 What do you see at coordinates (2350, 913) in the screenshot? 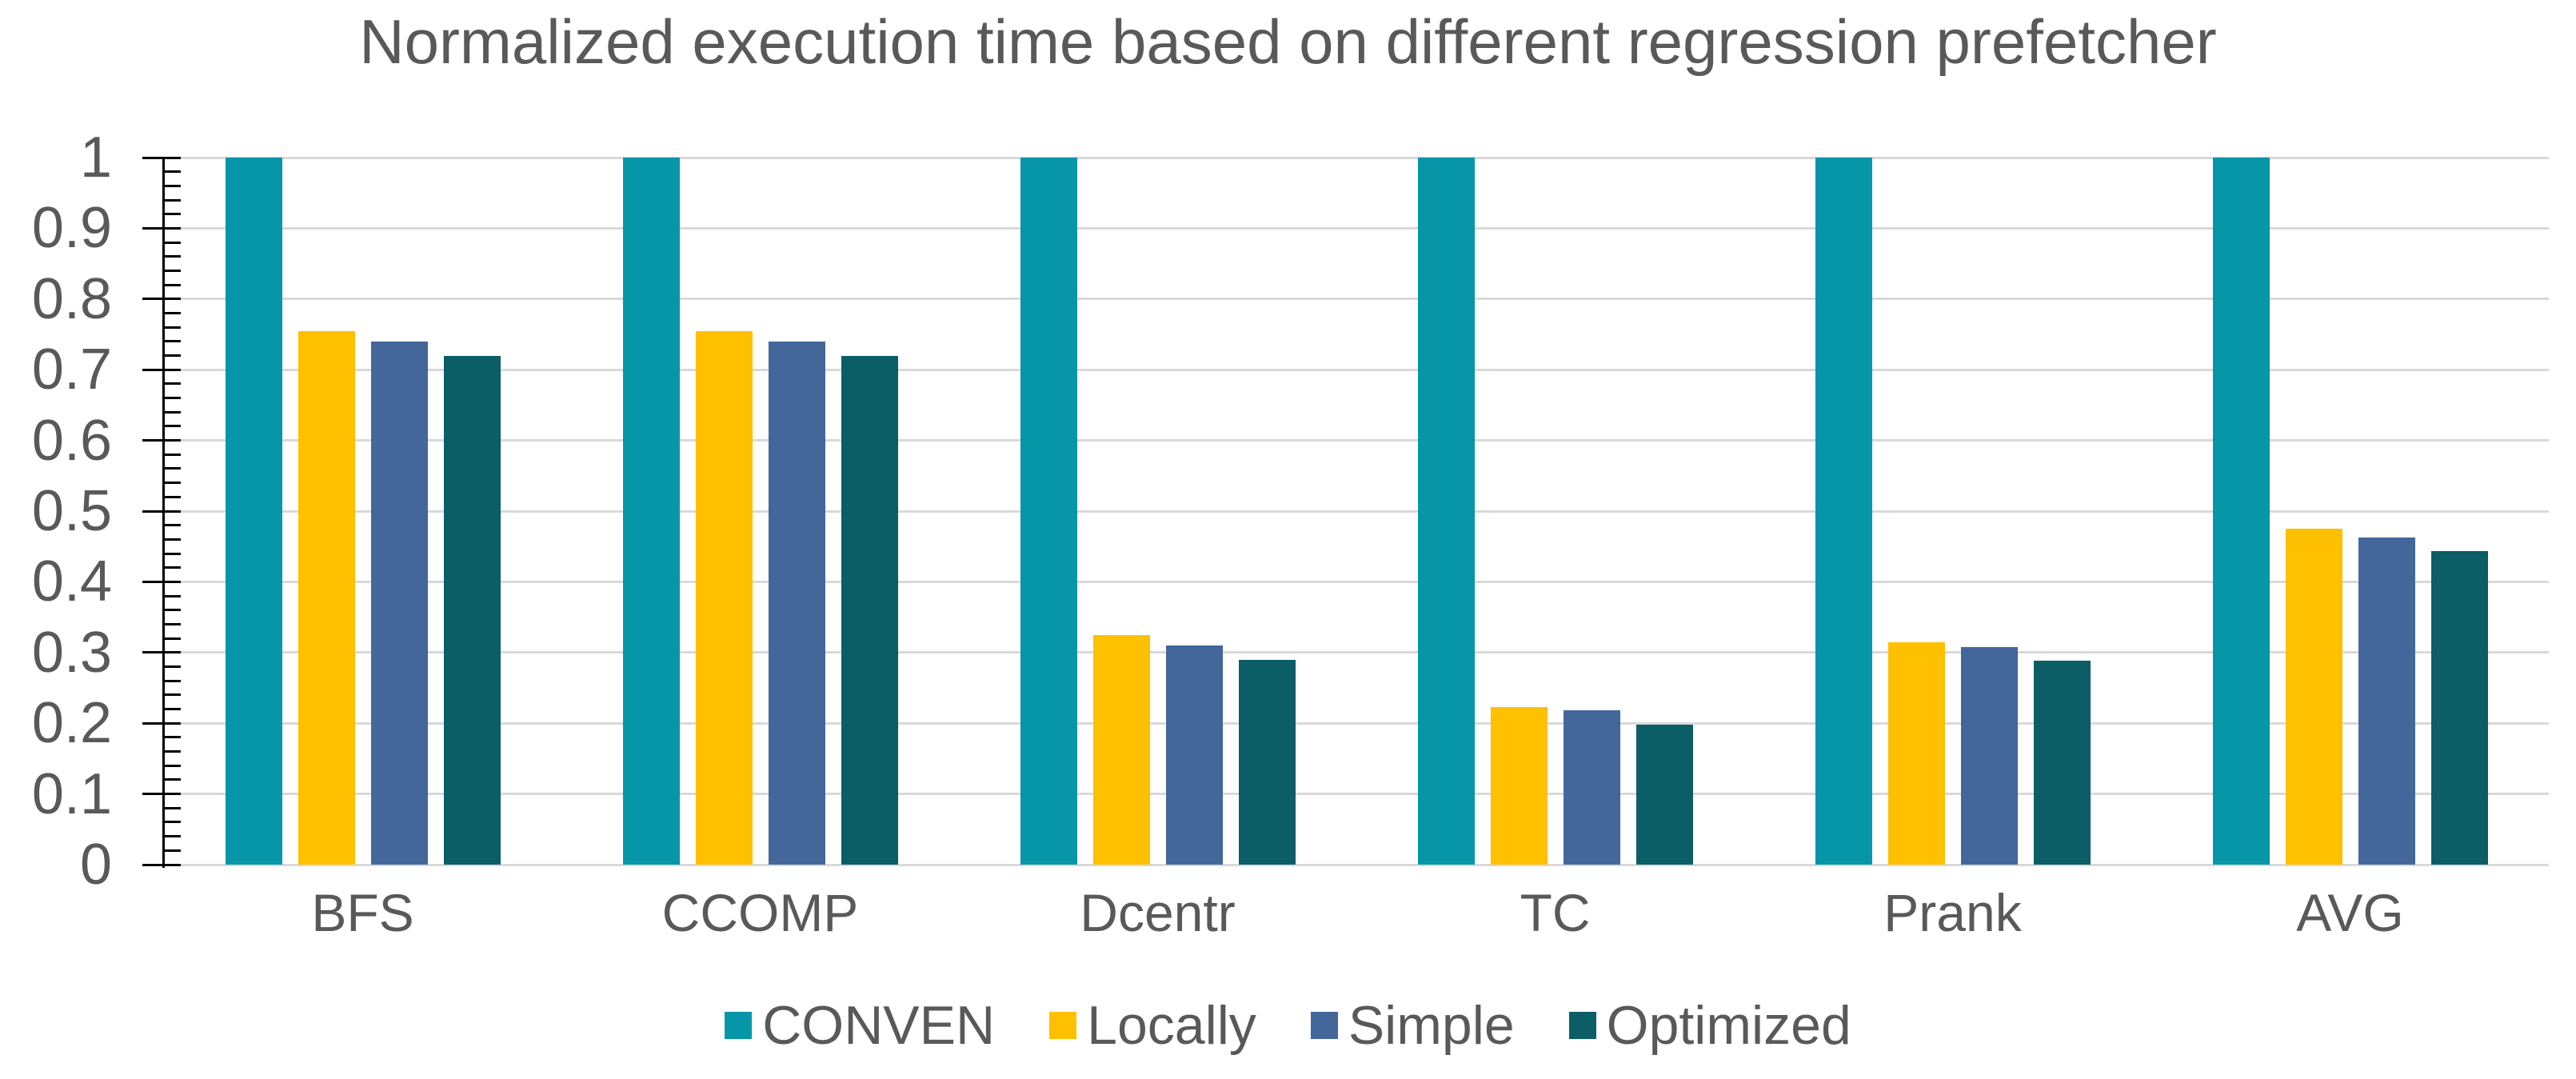
I see `x-axis-label: AVG` at bounding box center [2350, 913].